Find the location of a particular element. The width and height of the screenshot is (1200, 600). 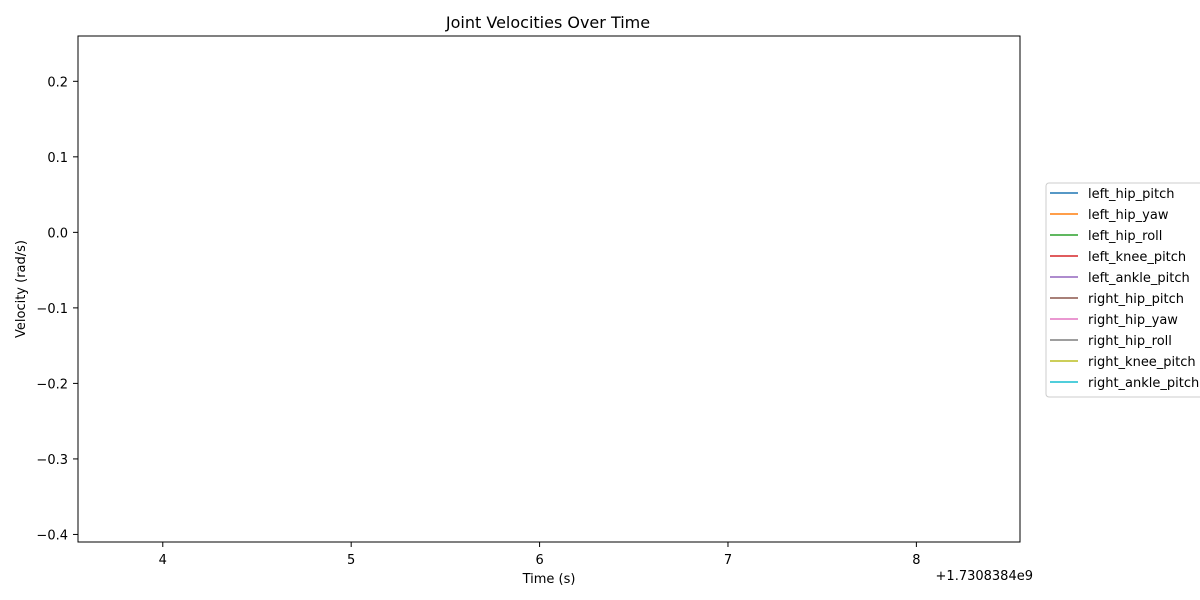

x-tick-label: 4 is located at coordinates (163, 560).